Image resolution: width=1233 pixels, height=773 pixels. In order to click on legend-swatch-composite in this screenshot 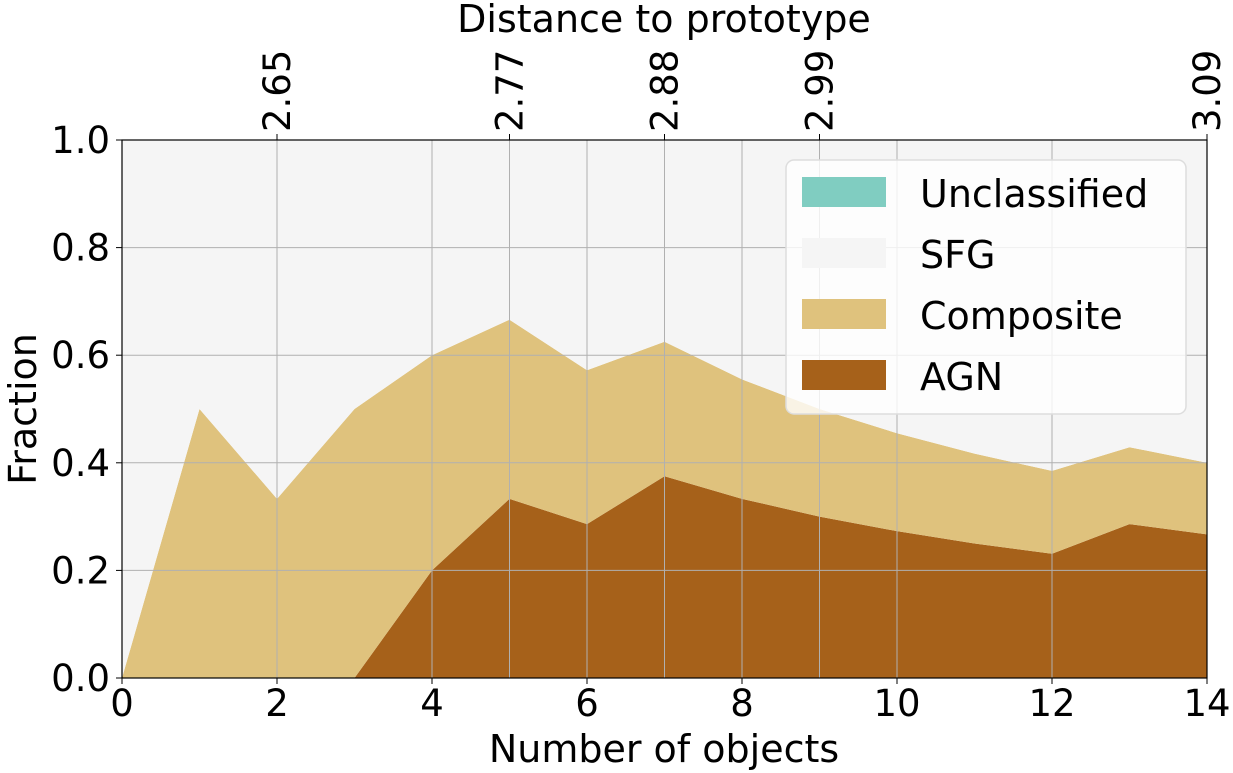, I will do `click(844, 314)`.